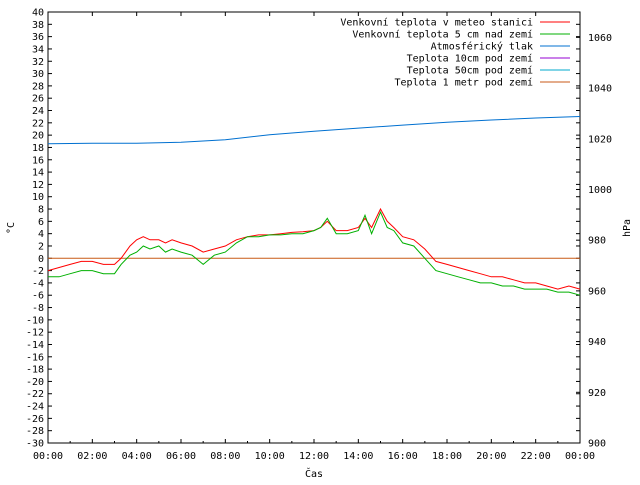  What do you see at coordinates (403, 456) in the screenshot?
I see `x-tick-label: 16:00` at bounding box center [403, 456].